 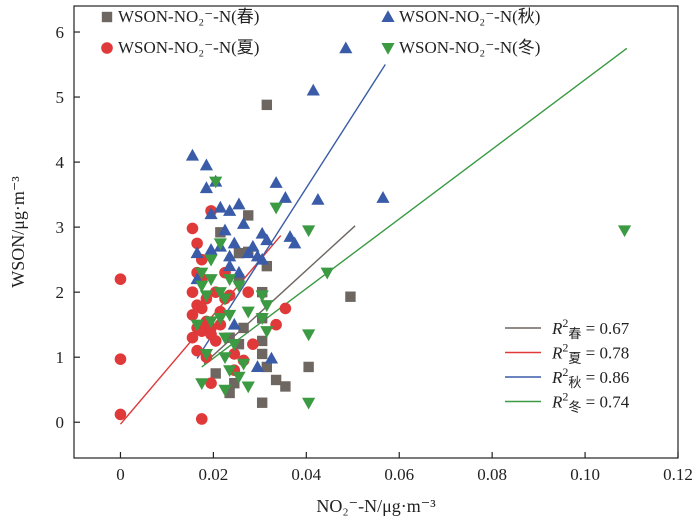 What do you see at coordinates (590, 328) in the screenshot?
I see `fit-legend-label: R2春 = 0.67` at bounding box center [590, 328].